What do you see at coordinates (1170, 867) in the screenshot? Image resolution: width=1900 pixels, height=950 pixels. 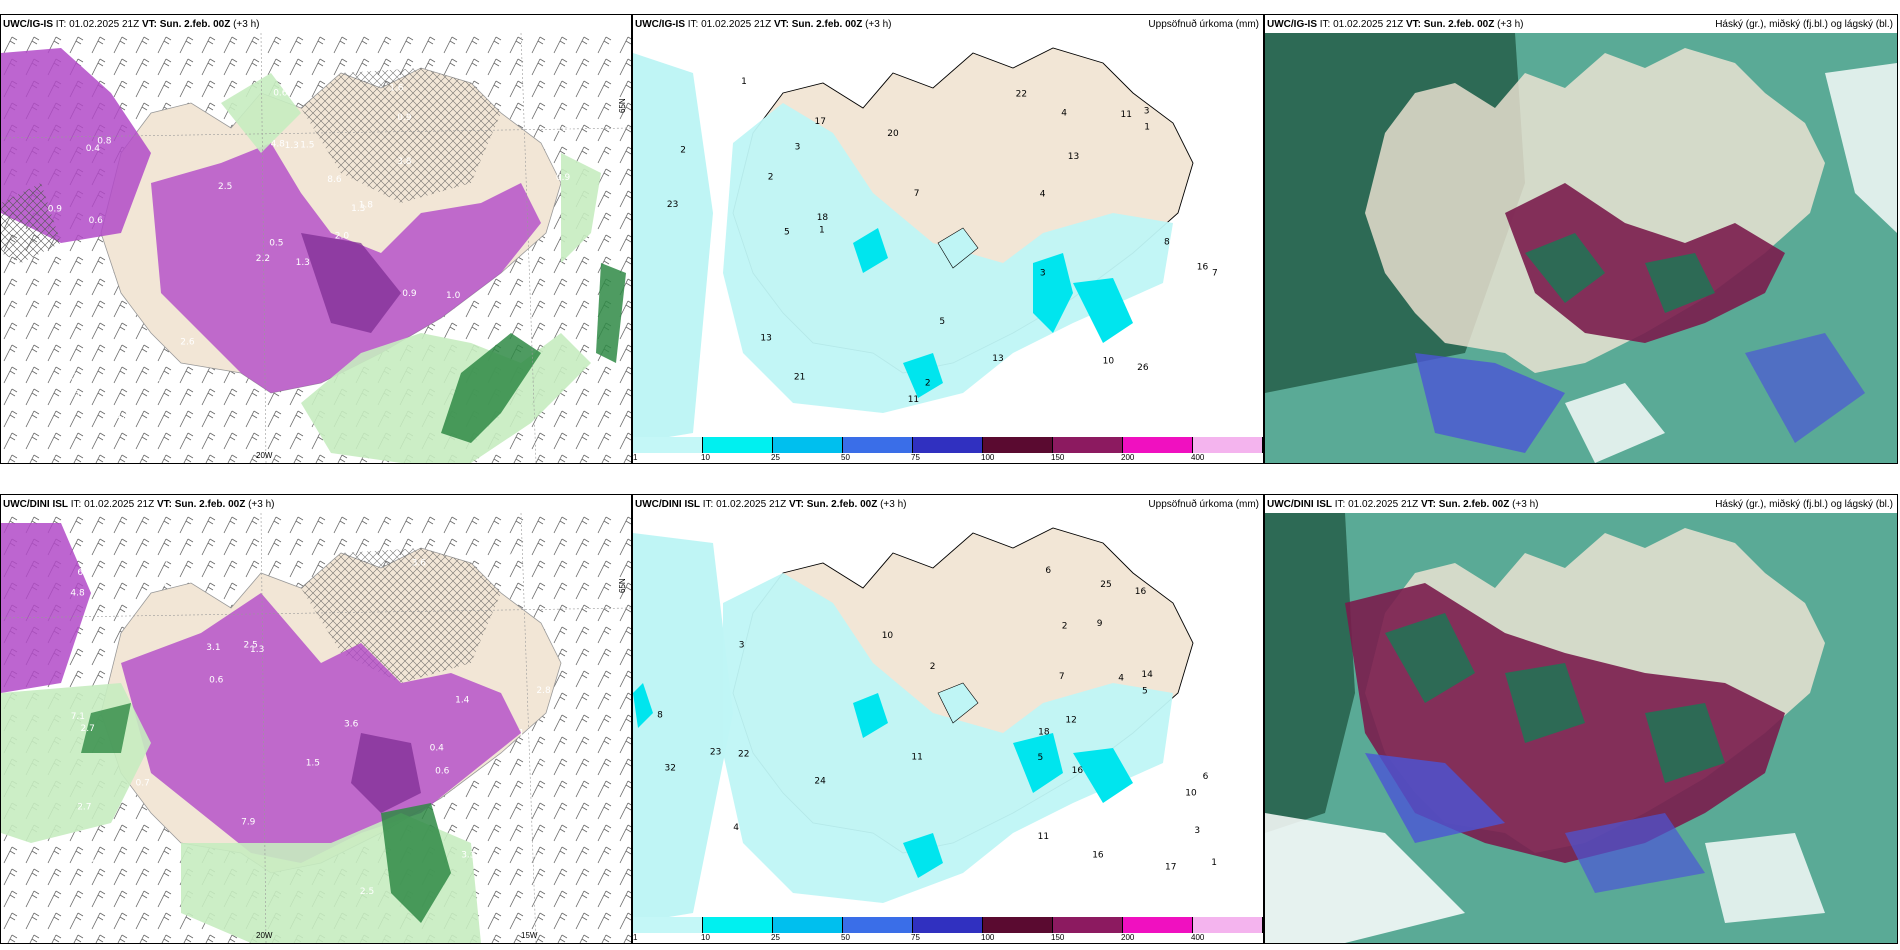 I see `value-label: 17` at bounding box center [1170, 867].